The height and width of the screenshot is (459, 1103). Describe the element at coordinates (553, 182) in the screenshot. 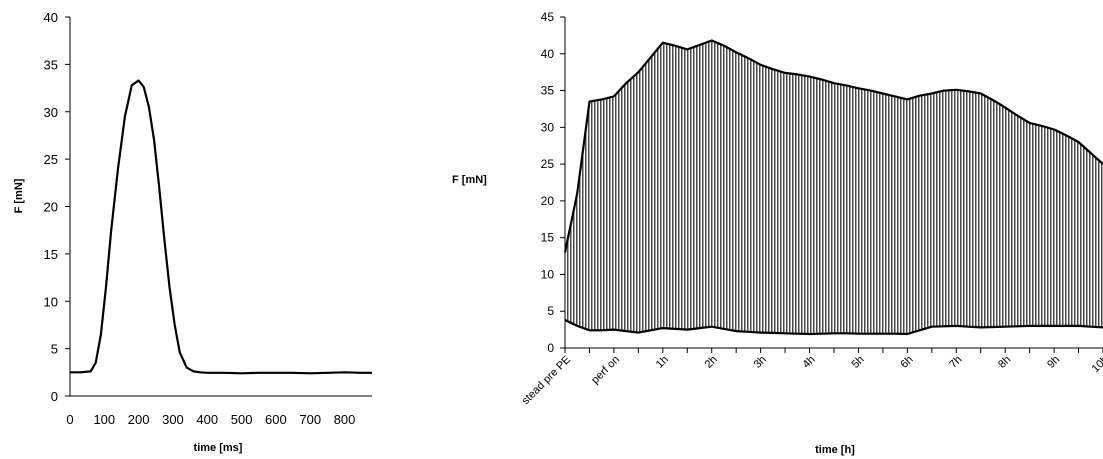

I see `y-tick-group: 0 5 10 15 20 25 30 35 40 45` at that location.